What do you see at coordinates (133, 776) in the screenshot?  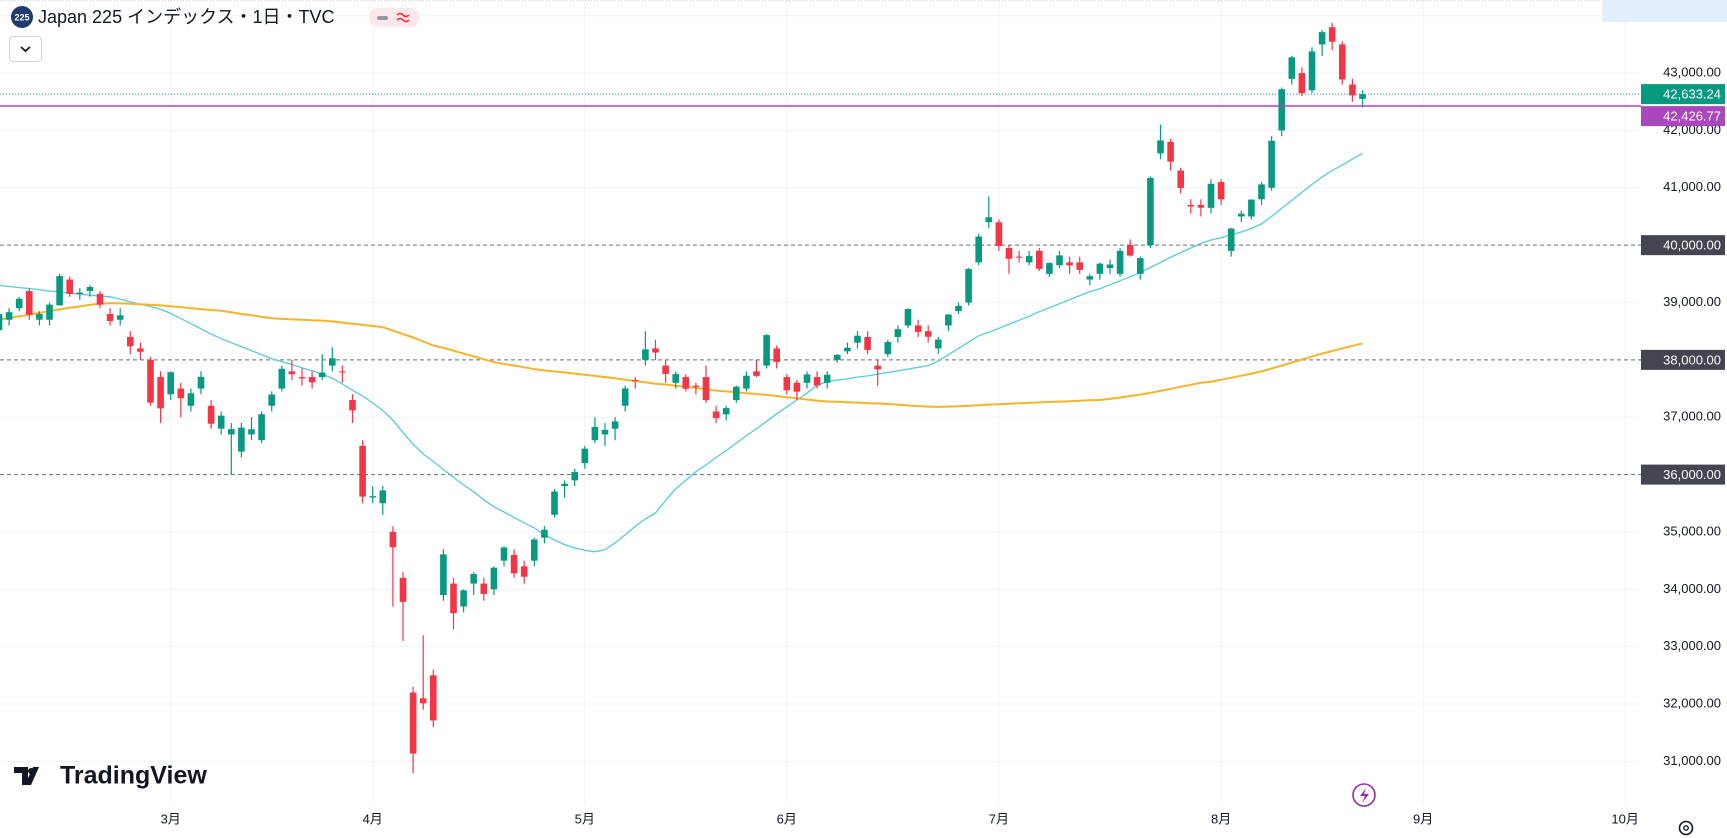 I see `watermark: TradingView` at bounding box center [133, 776].